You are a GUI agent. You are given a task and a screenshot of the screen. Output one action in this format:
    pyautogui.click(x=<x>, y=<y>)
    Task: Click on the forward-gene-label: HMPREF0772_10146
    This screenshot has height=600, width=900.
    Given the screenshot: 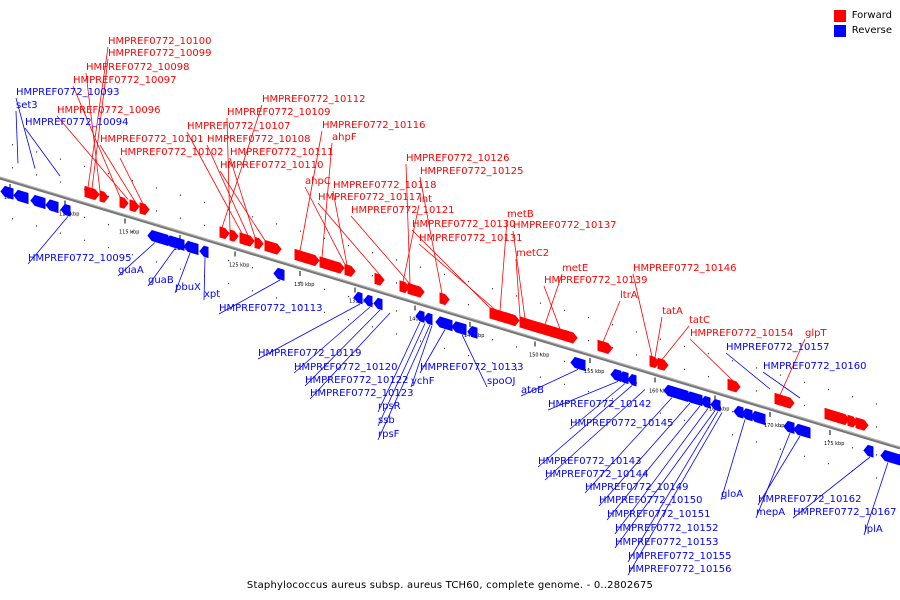 What is the action you would take?
    pyautogui.click(x=684, y=268)
    